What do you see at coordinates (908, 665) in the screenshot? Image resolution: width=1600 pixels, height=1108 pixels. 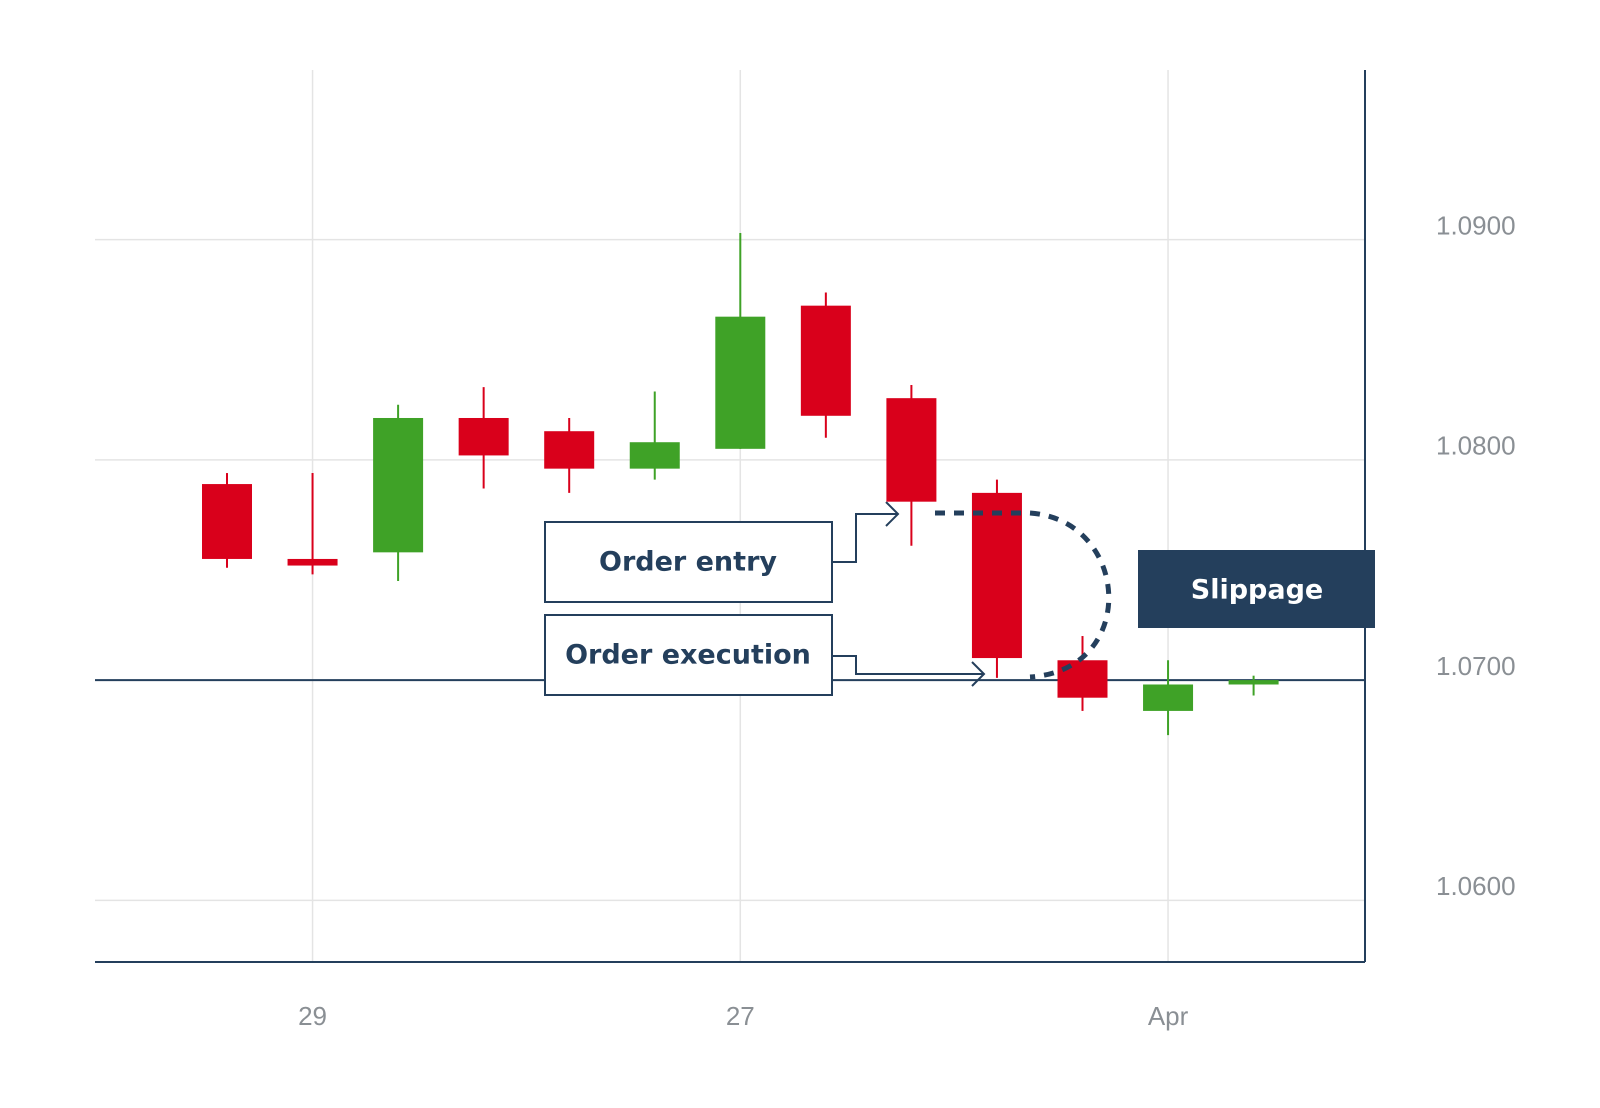 I see `execution-arrow` at bounding box center [908, 665].